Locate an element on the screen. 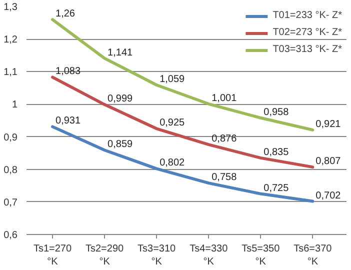  data-label: 0,999 is located at coordinates (121, 99).